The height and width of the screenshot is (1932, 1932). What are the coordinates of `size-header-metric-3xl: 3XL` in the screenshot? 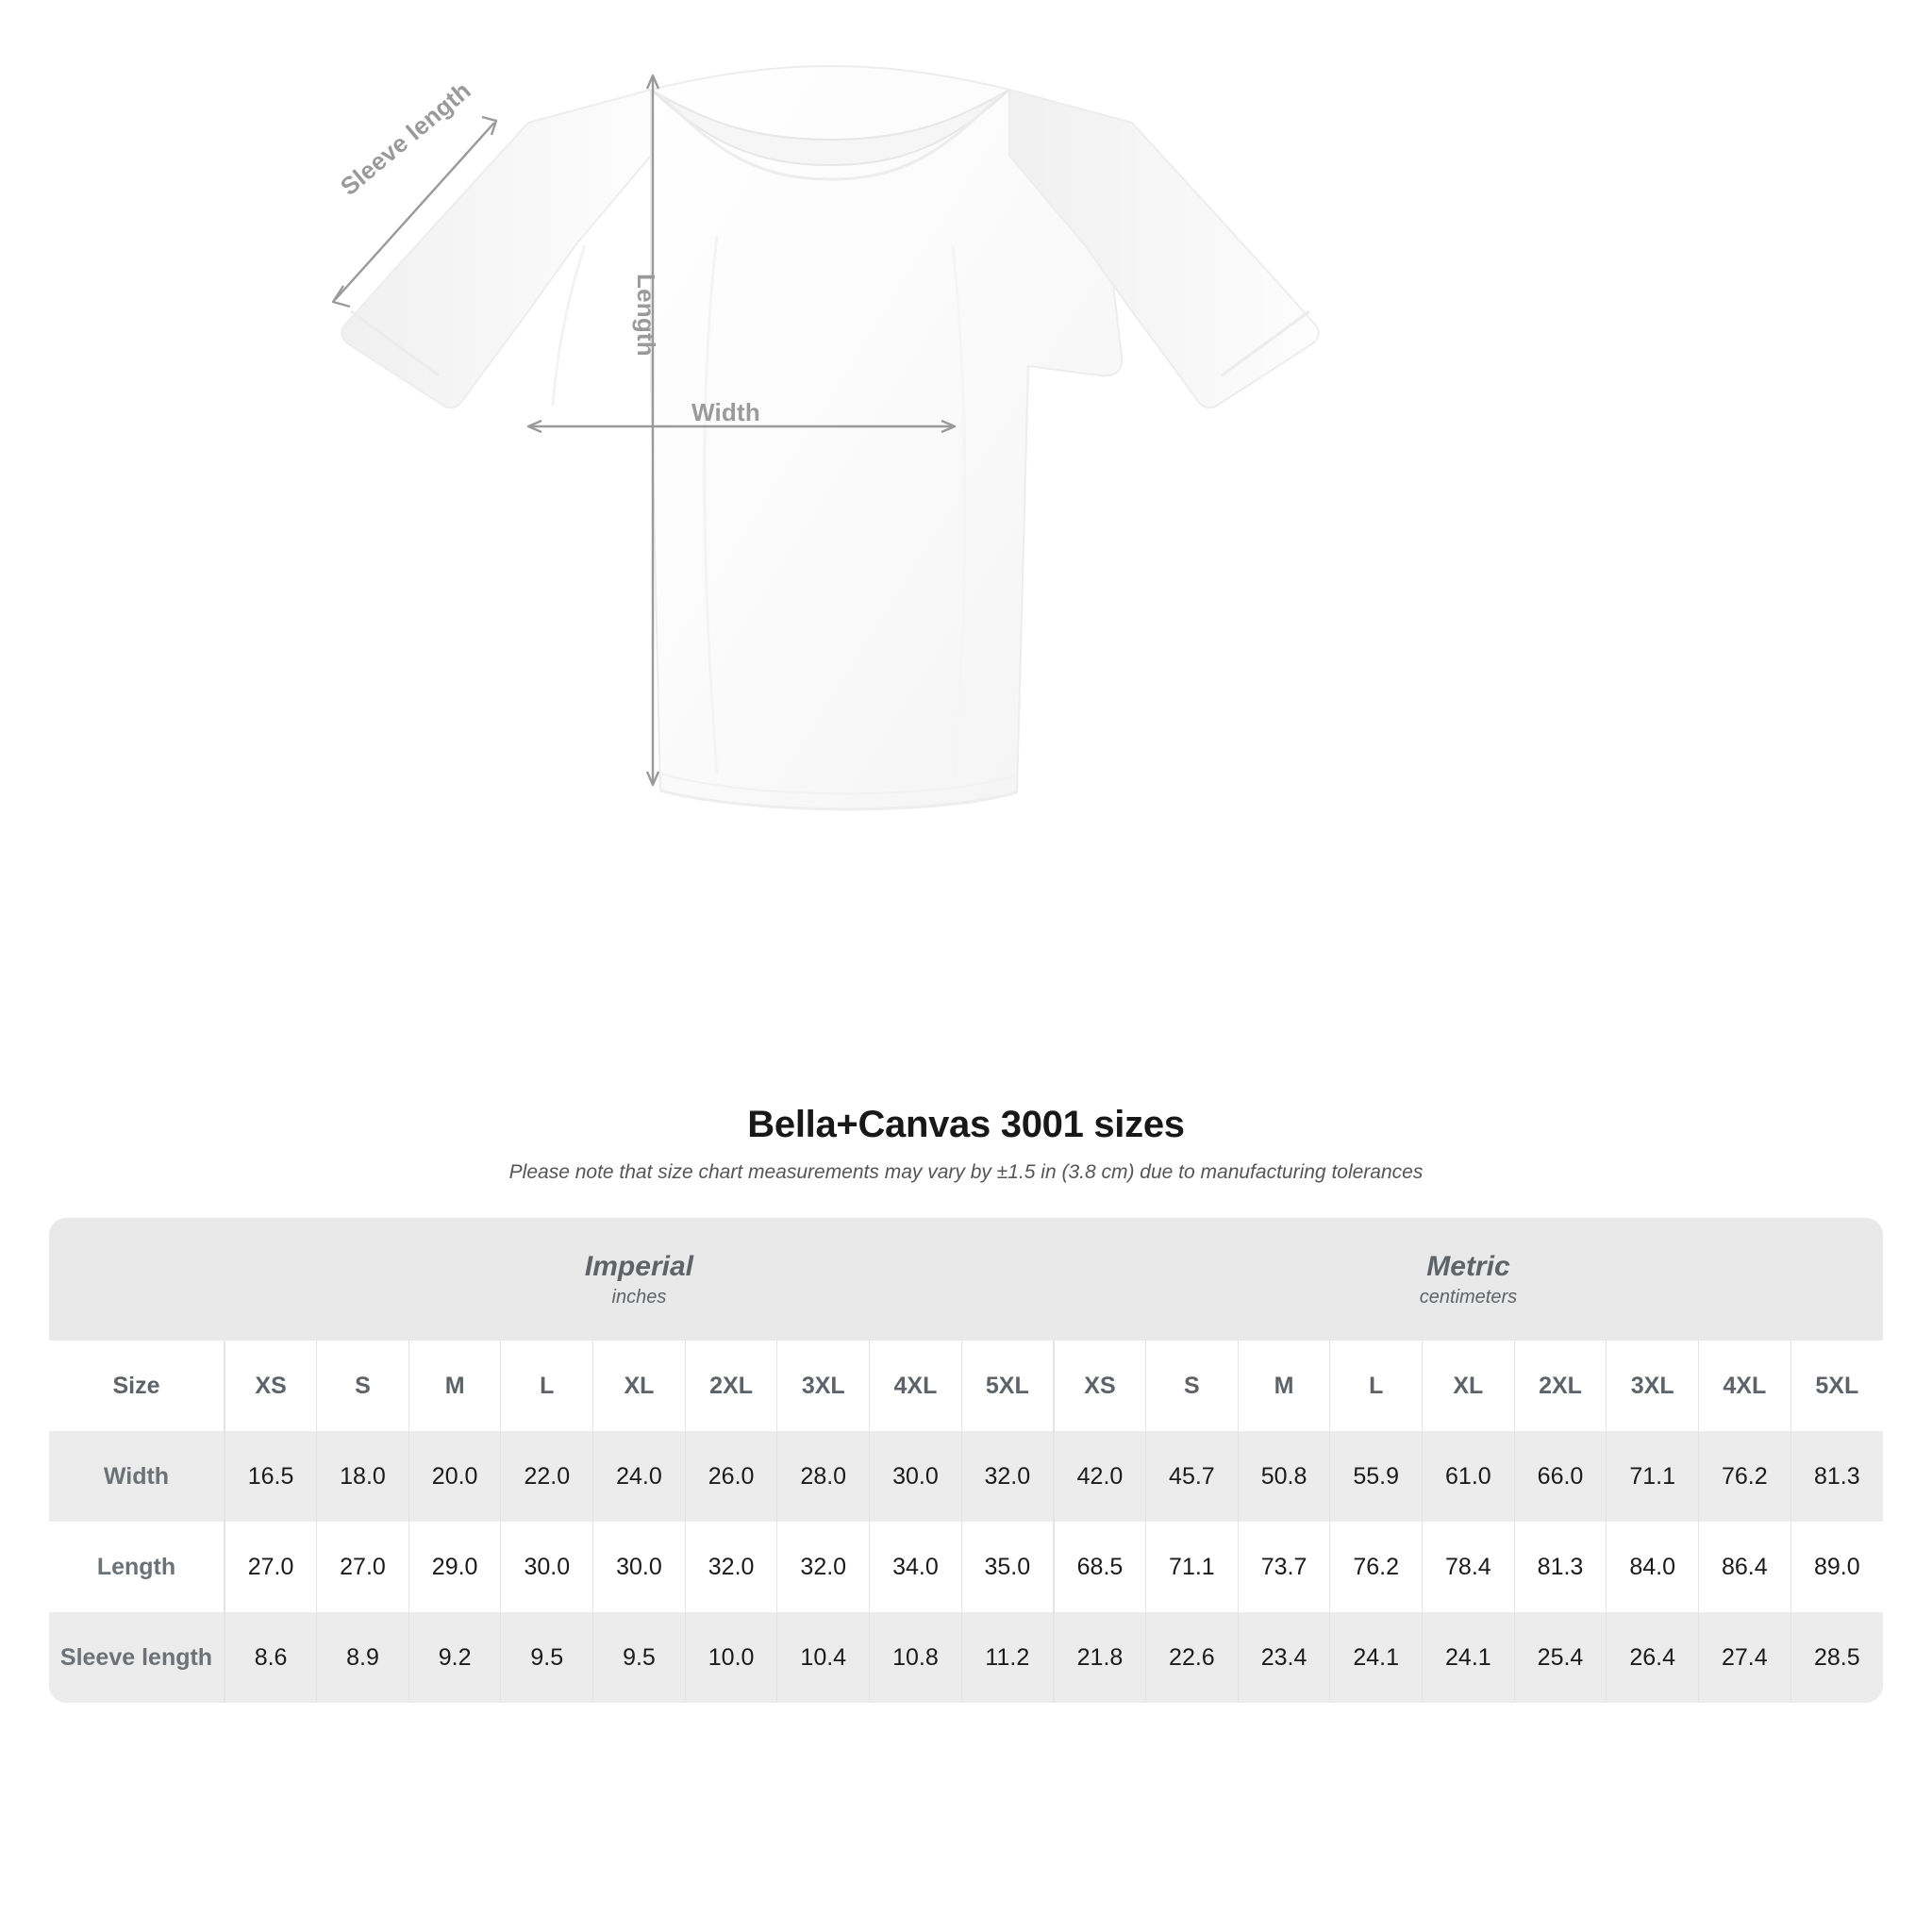 It's located at (1652, 1386).